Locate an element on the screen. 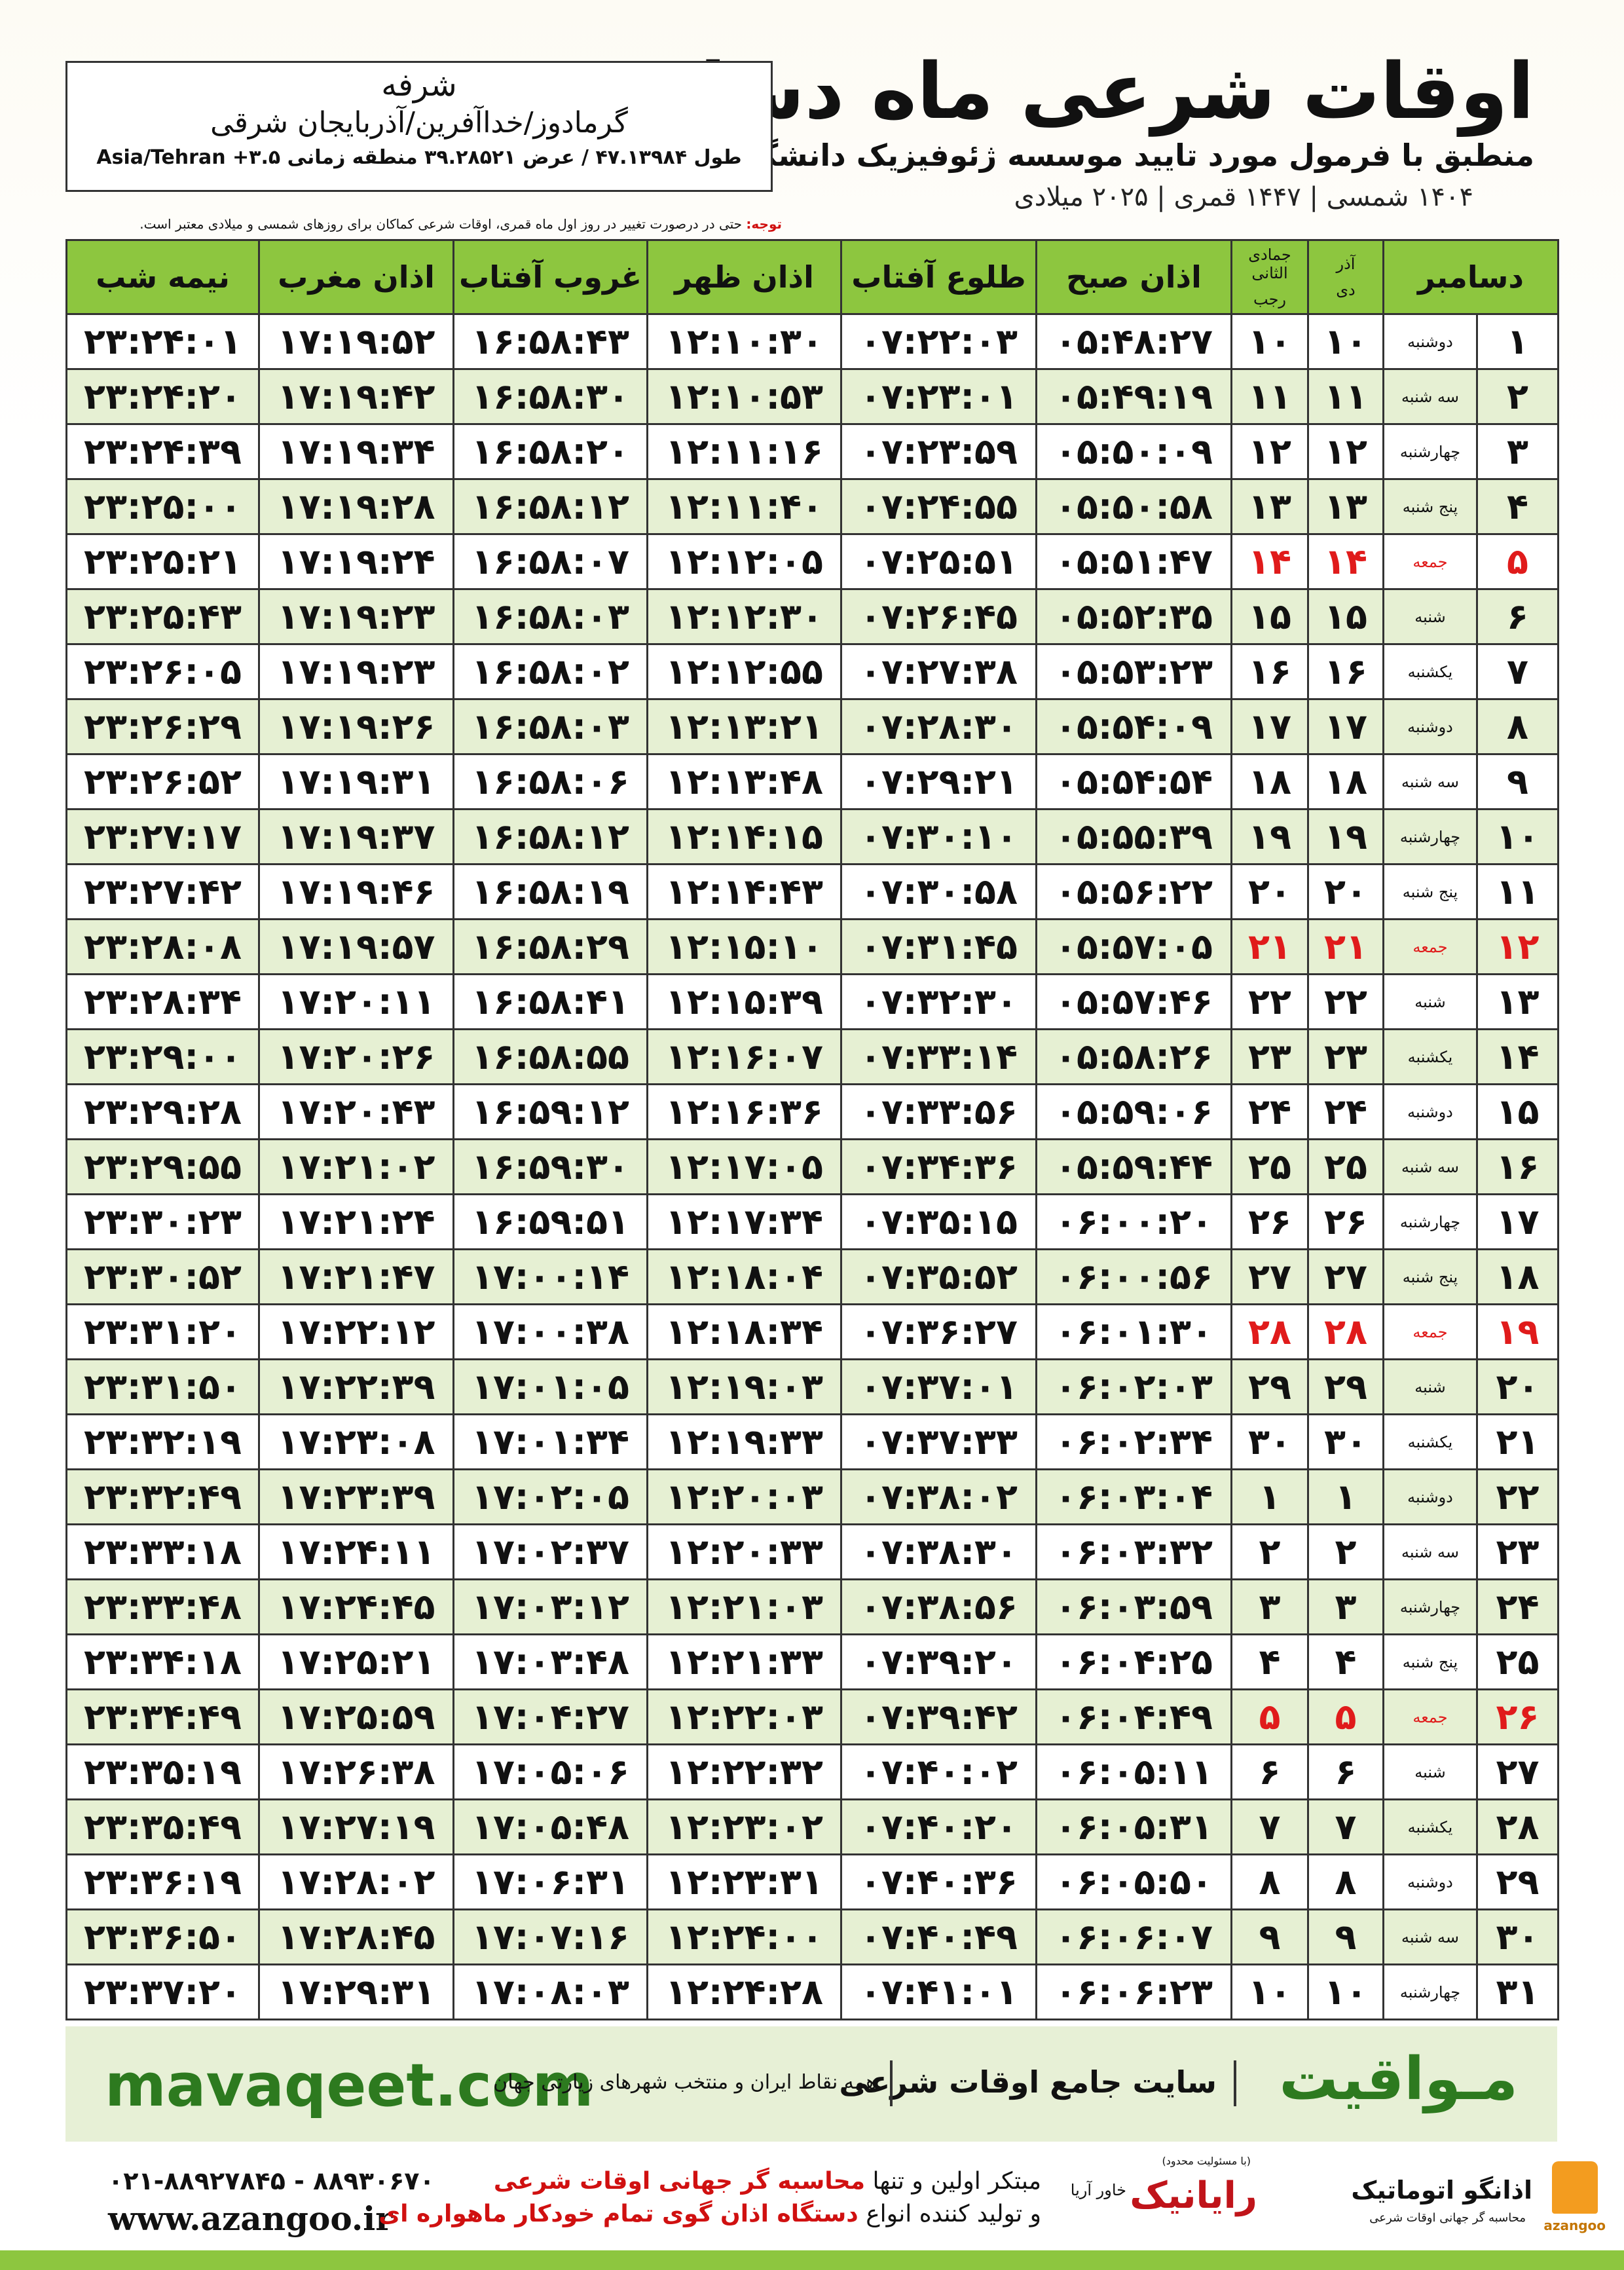 The image size is (1624, 2270). cell: ۲۶ is located at coordinates (1269, 1221).